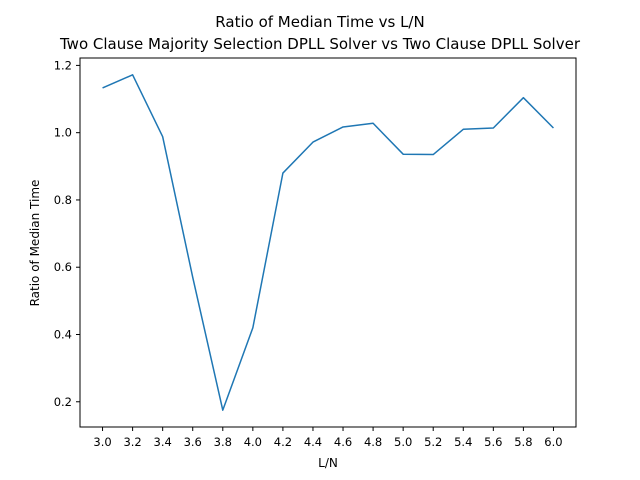 This screenshot has height=480, width=640. Describe the element at coordinates (463, 442) in the screenshot. I see `x-tick-label: 5.4` at that location.